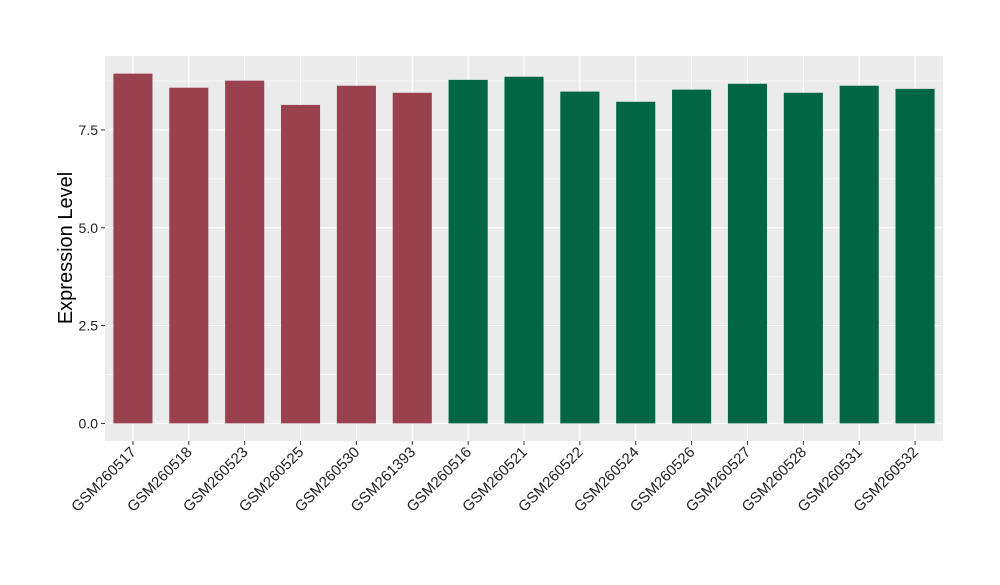 The height and width of the screenshot is (585, 1000). I want to click on bar-GSM260531, so click(859, 254).